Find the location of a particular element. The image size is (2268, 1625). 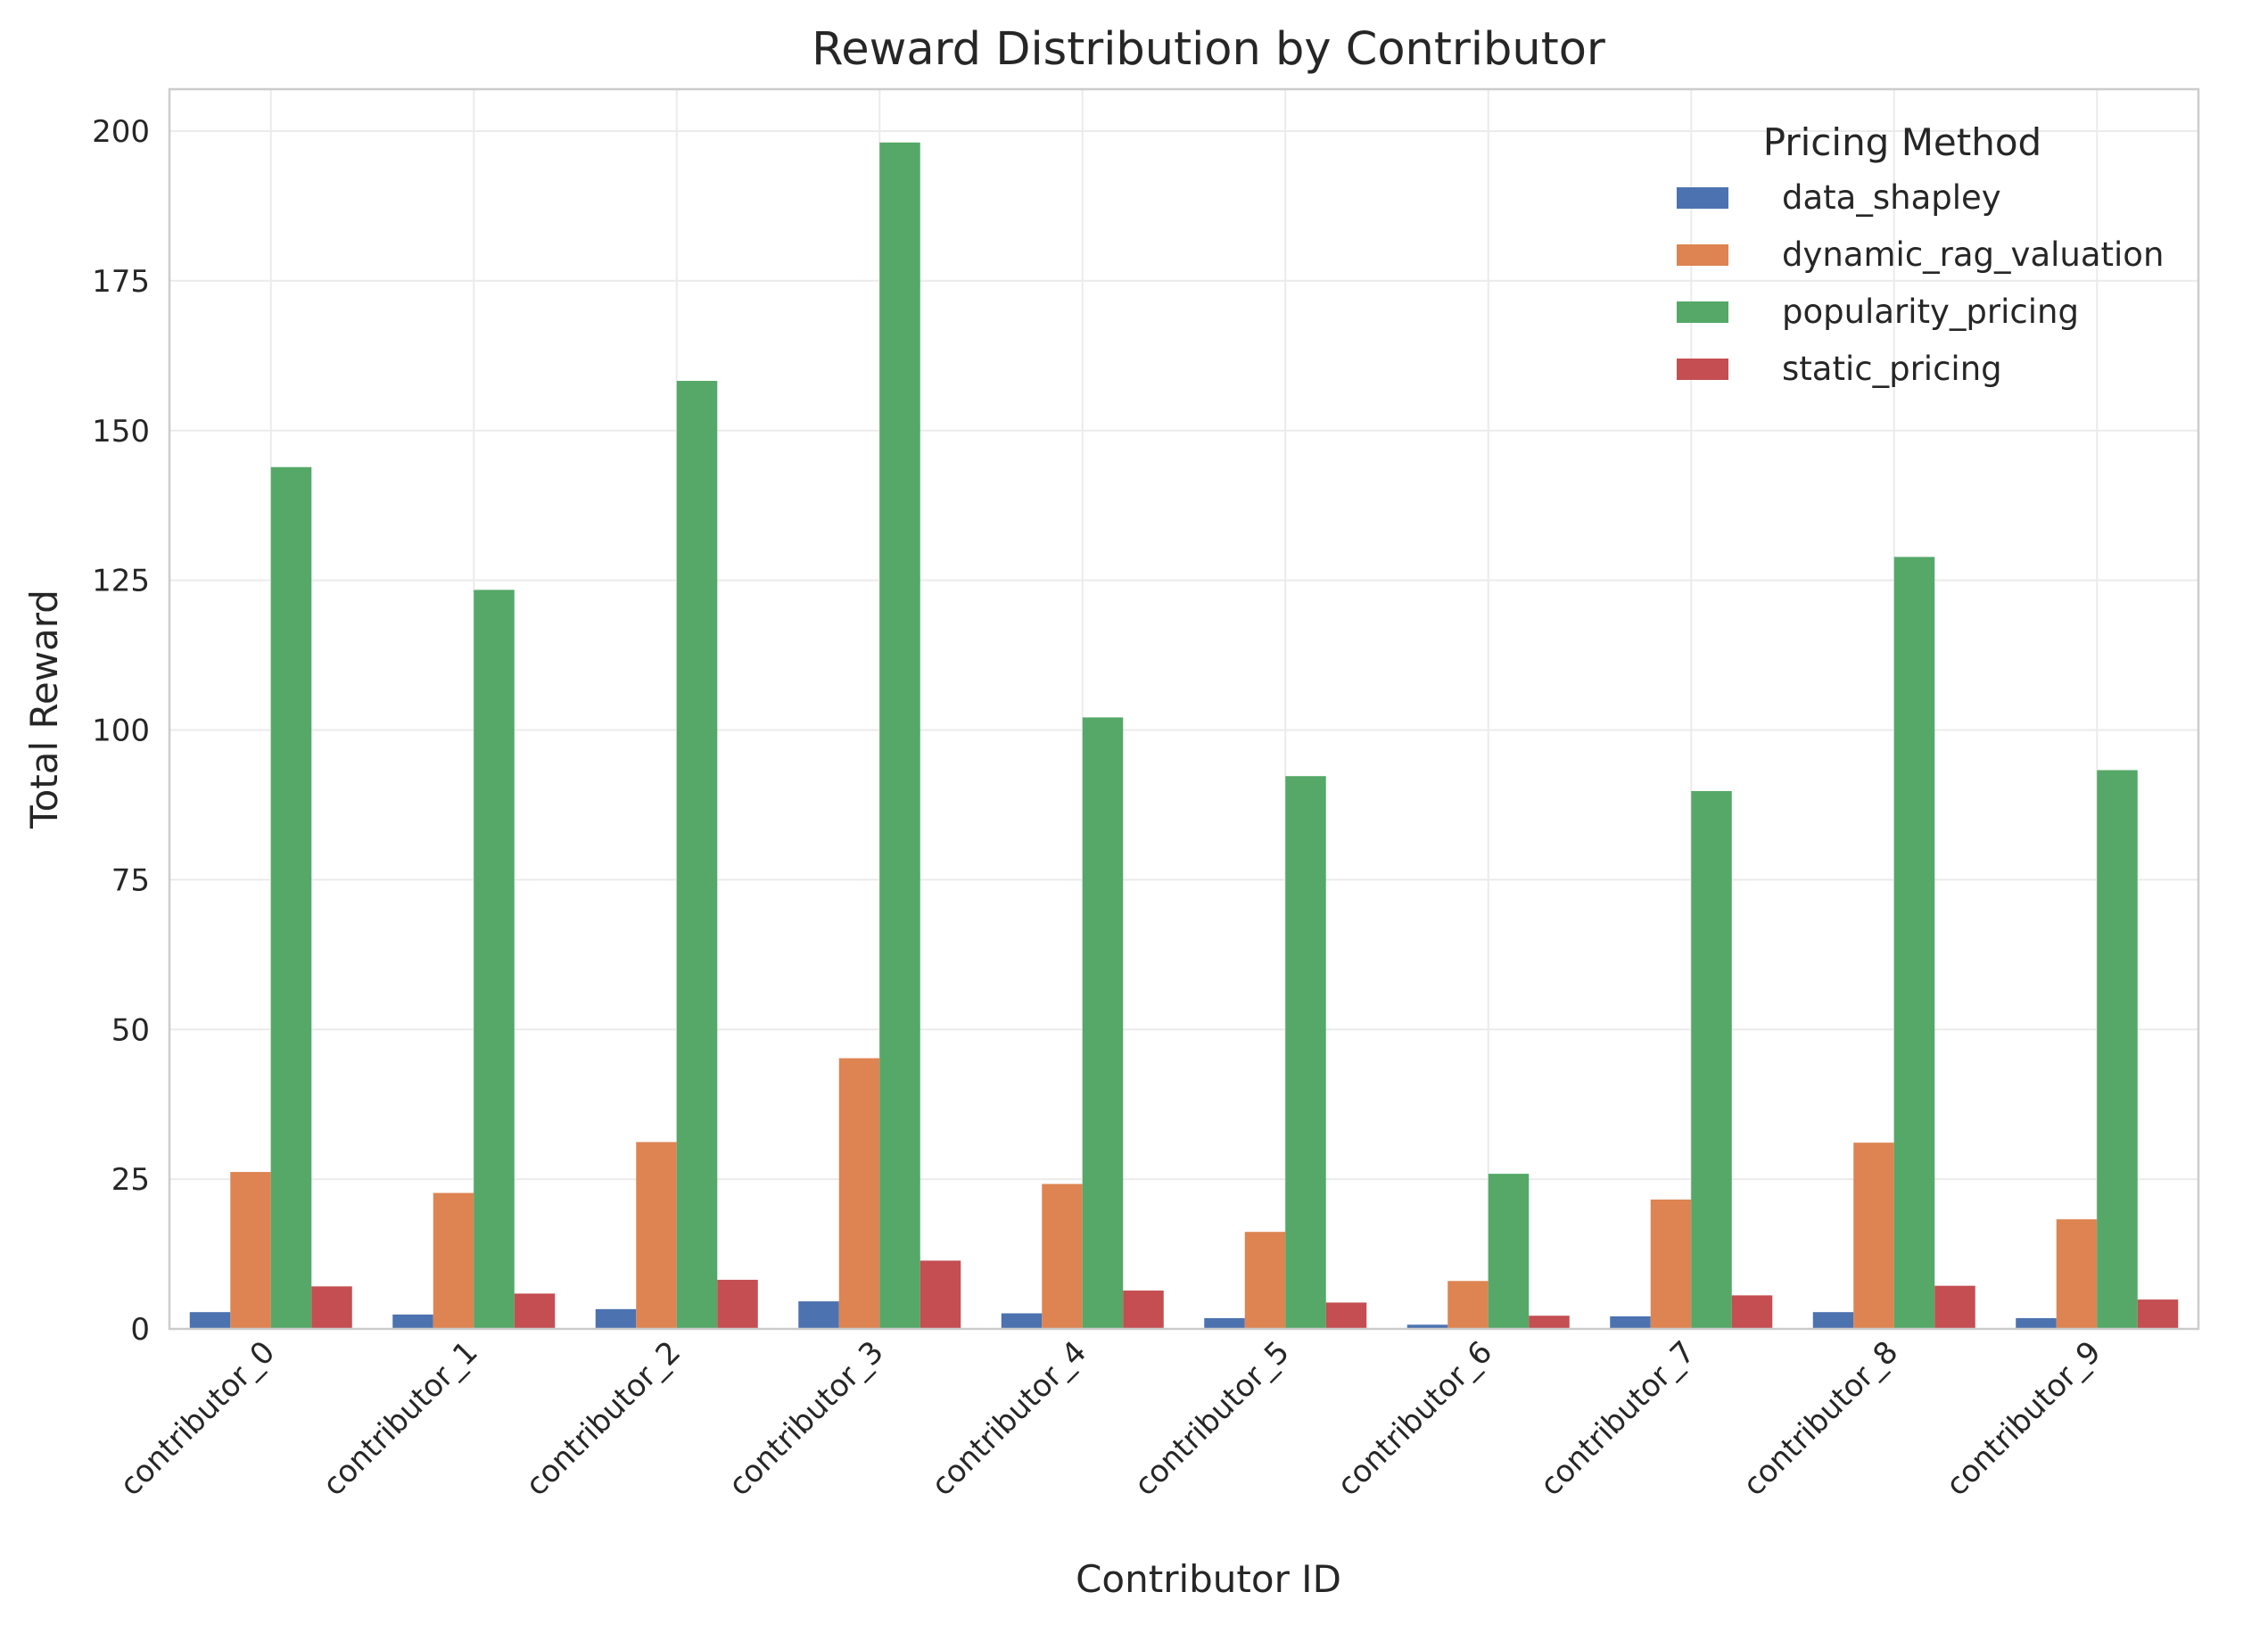

y-tick-label: 175 is located at coordinates (121, 282).